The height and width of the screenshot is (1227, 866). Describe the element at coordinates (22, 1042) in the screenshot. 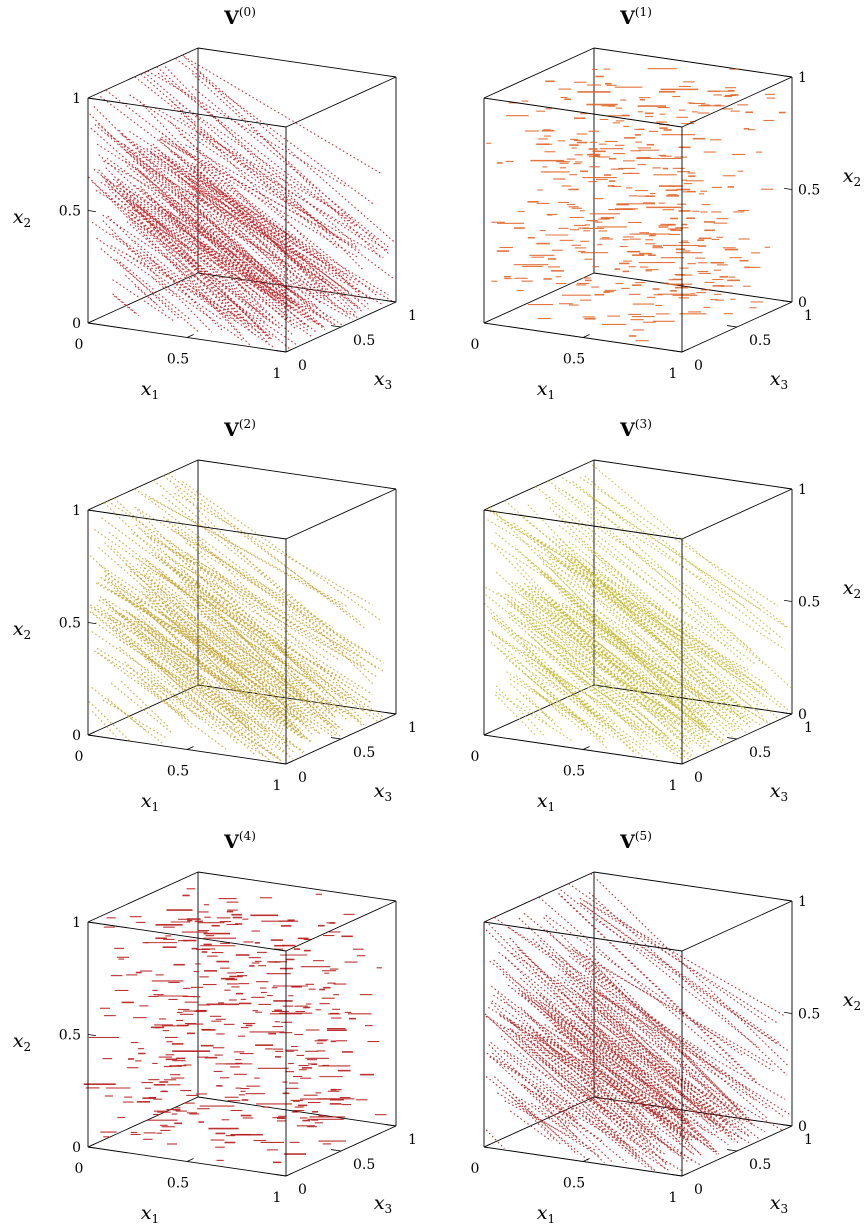

I see `x2-axis-label: x2` at that location.